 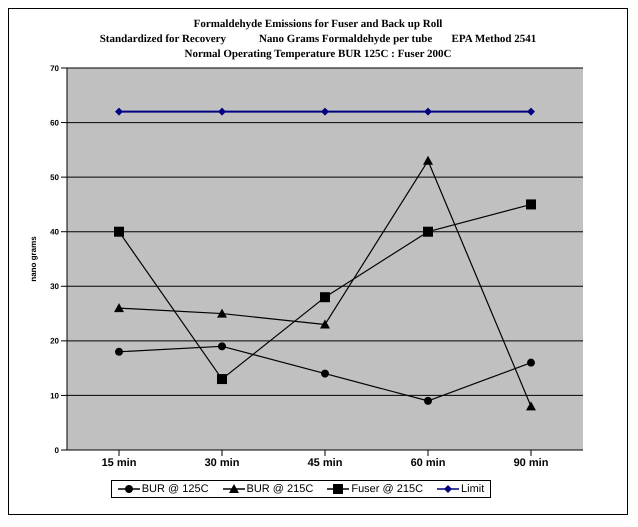 I want to click on x-tick-label: 30 min, so click(x=222, y=462).